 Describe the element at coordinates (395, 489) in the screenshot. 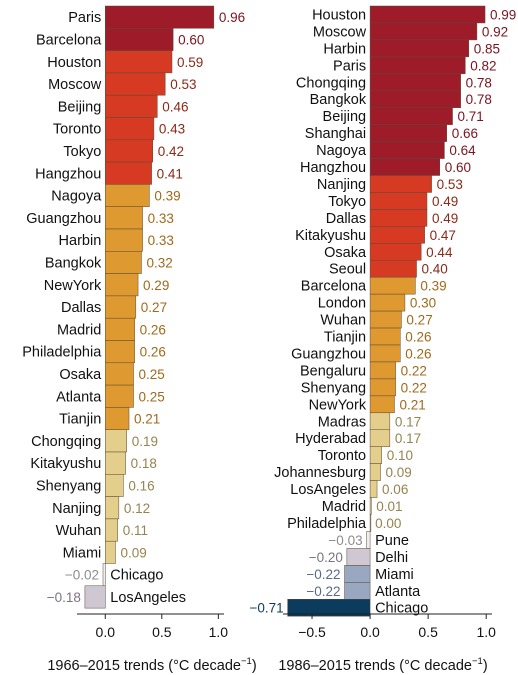

I see `value-label: 0.06` at that location.